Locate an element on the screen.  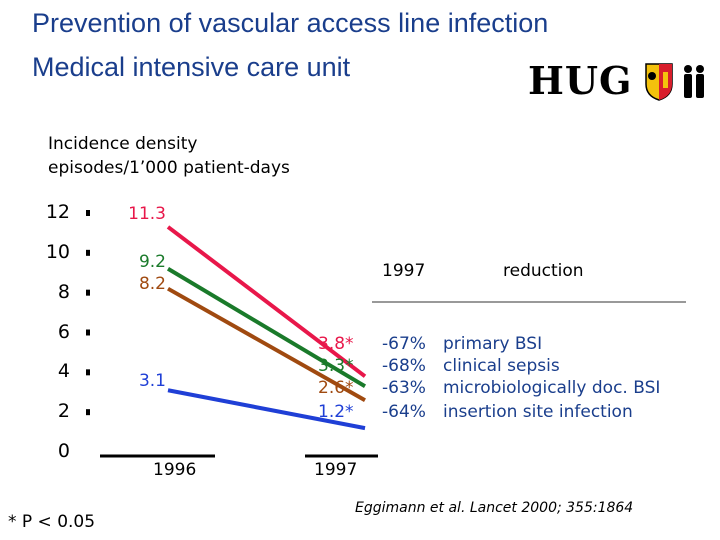
data-label-1996: 11.3 is located at coordinates (147, 214).